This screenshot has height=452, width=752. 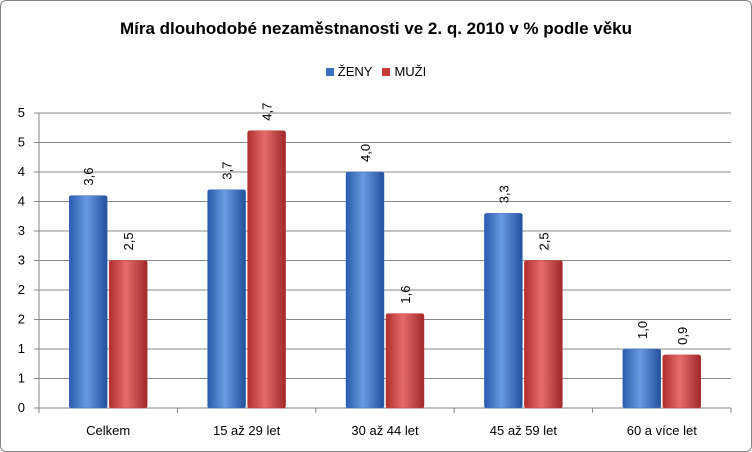 What do you see at coordinates (376, 71) in the screenshot?
I see `legend: ŽENY MUŽI` at bounding box center [376, 71].